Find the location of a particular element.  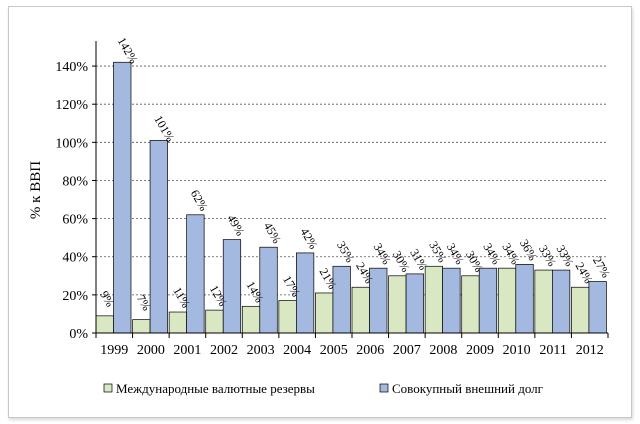

x-tick-label: 2005 is located at coordinates (334, 350).